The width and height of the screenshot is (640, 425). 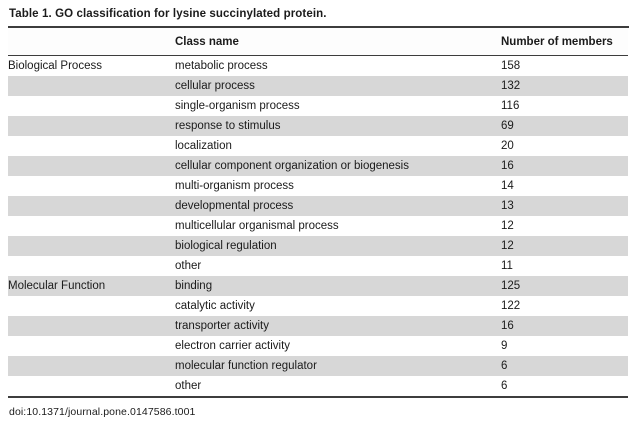 What do you see at coordinates (233, 346) in the screenshot?
I see `cell-class-name: electron carrier activity` at bounding box center [233, 346].